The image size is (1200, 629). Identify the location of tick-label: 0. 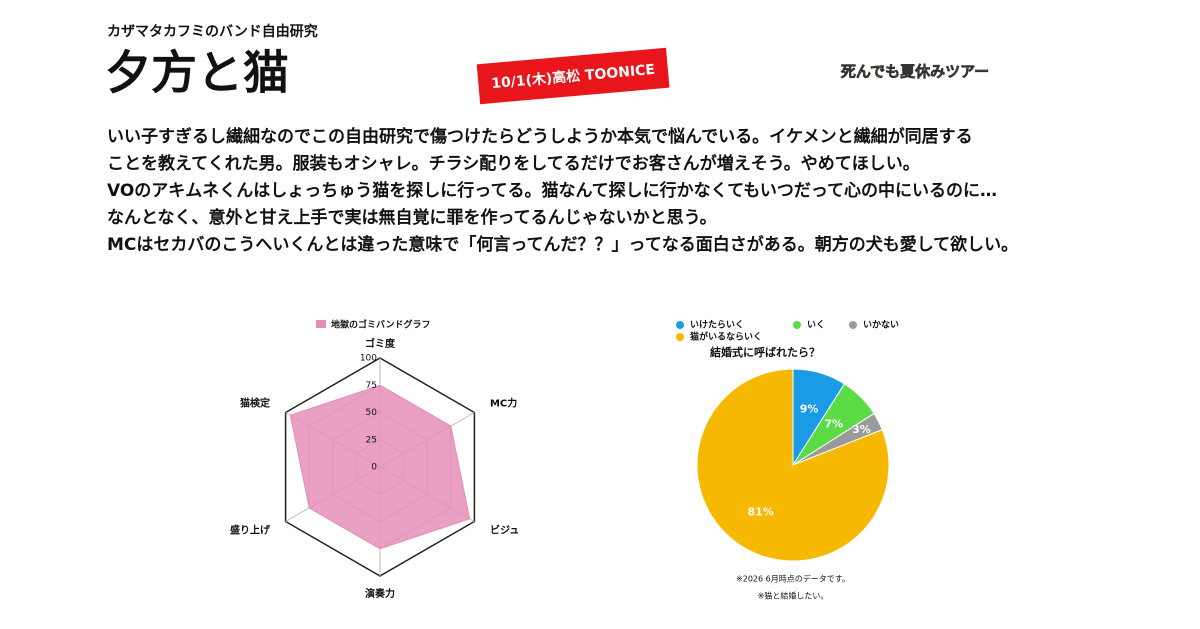
(374, 468).